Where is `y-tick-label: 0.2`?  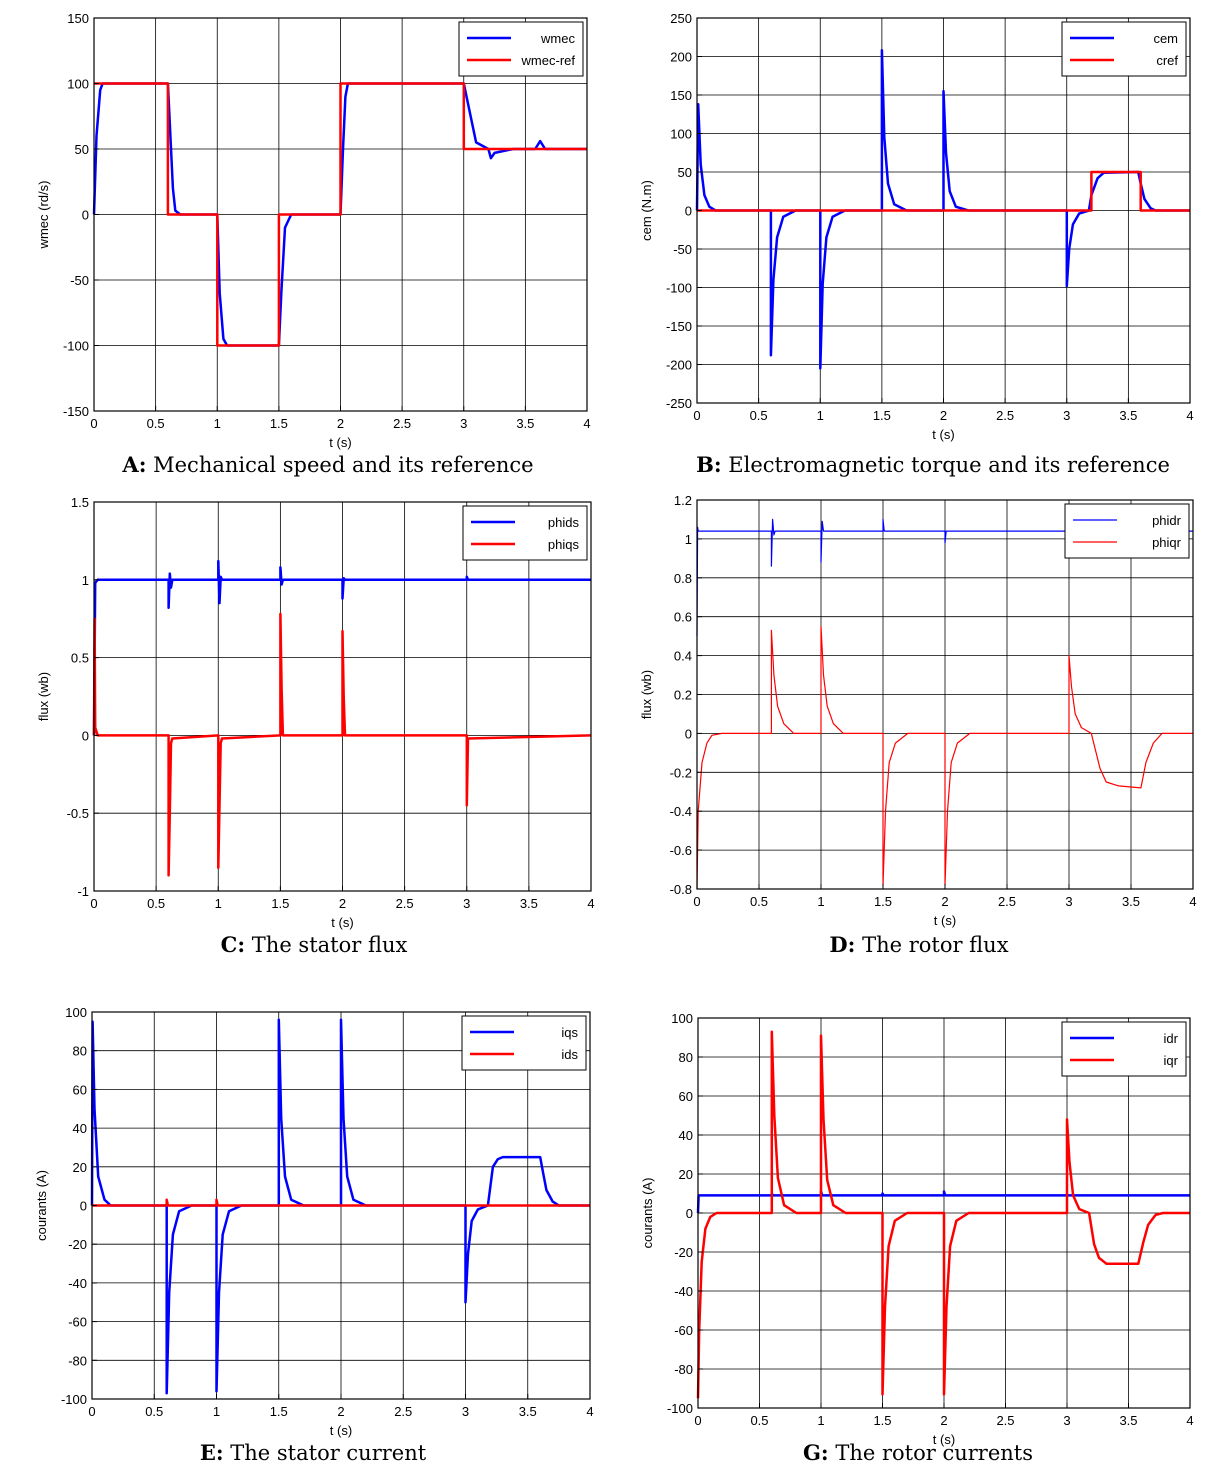 y-tick-label: 0.2 is located at coordinates (683, 695).